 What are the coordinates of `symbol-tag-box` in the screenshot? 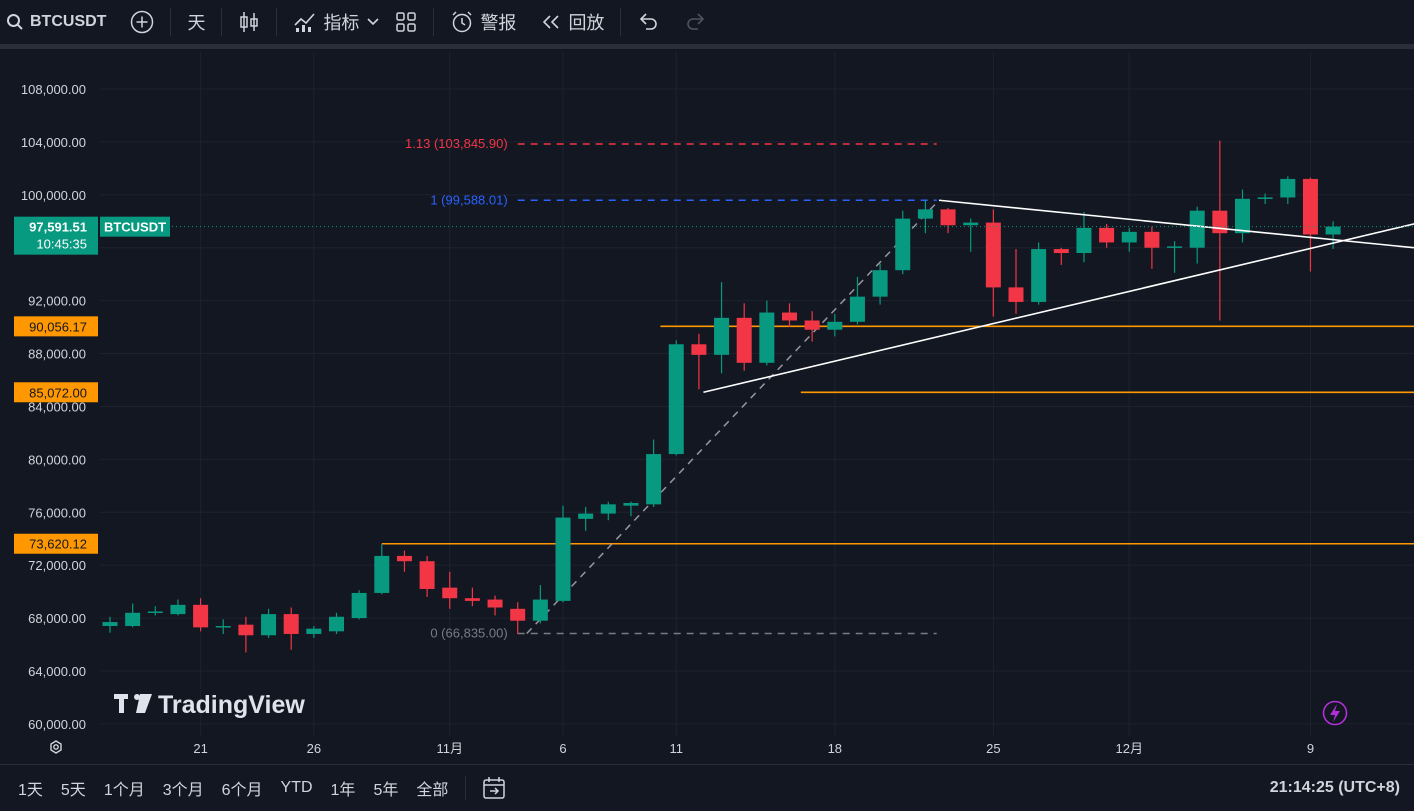 It's located at (135, 226).